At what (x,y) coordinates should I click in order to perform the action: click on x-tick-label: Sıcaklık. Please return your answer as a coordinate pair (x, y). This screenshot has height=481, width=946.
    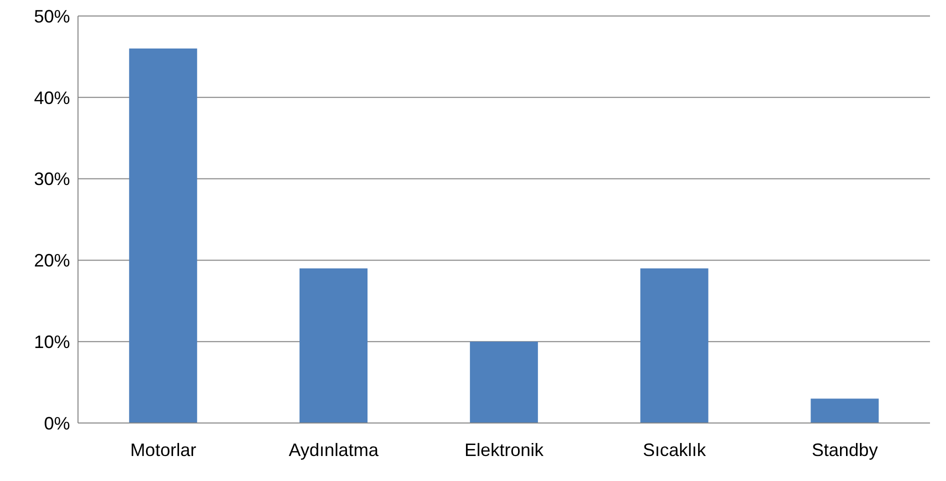
    Looking at the image, I should click on (674, 450).